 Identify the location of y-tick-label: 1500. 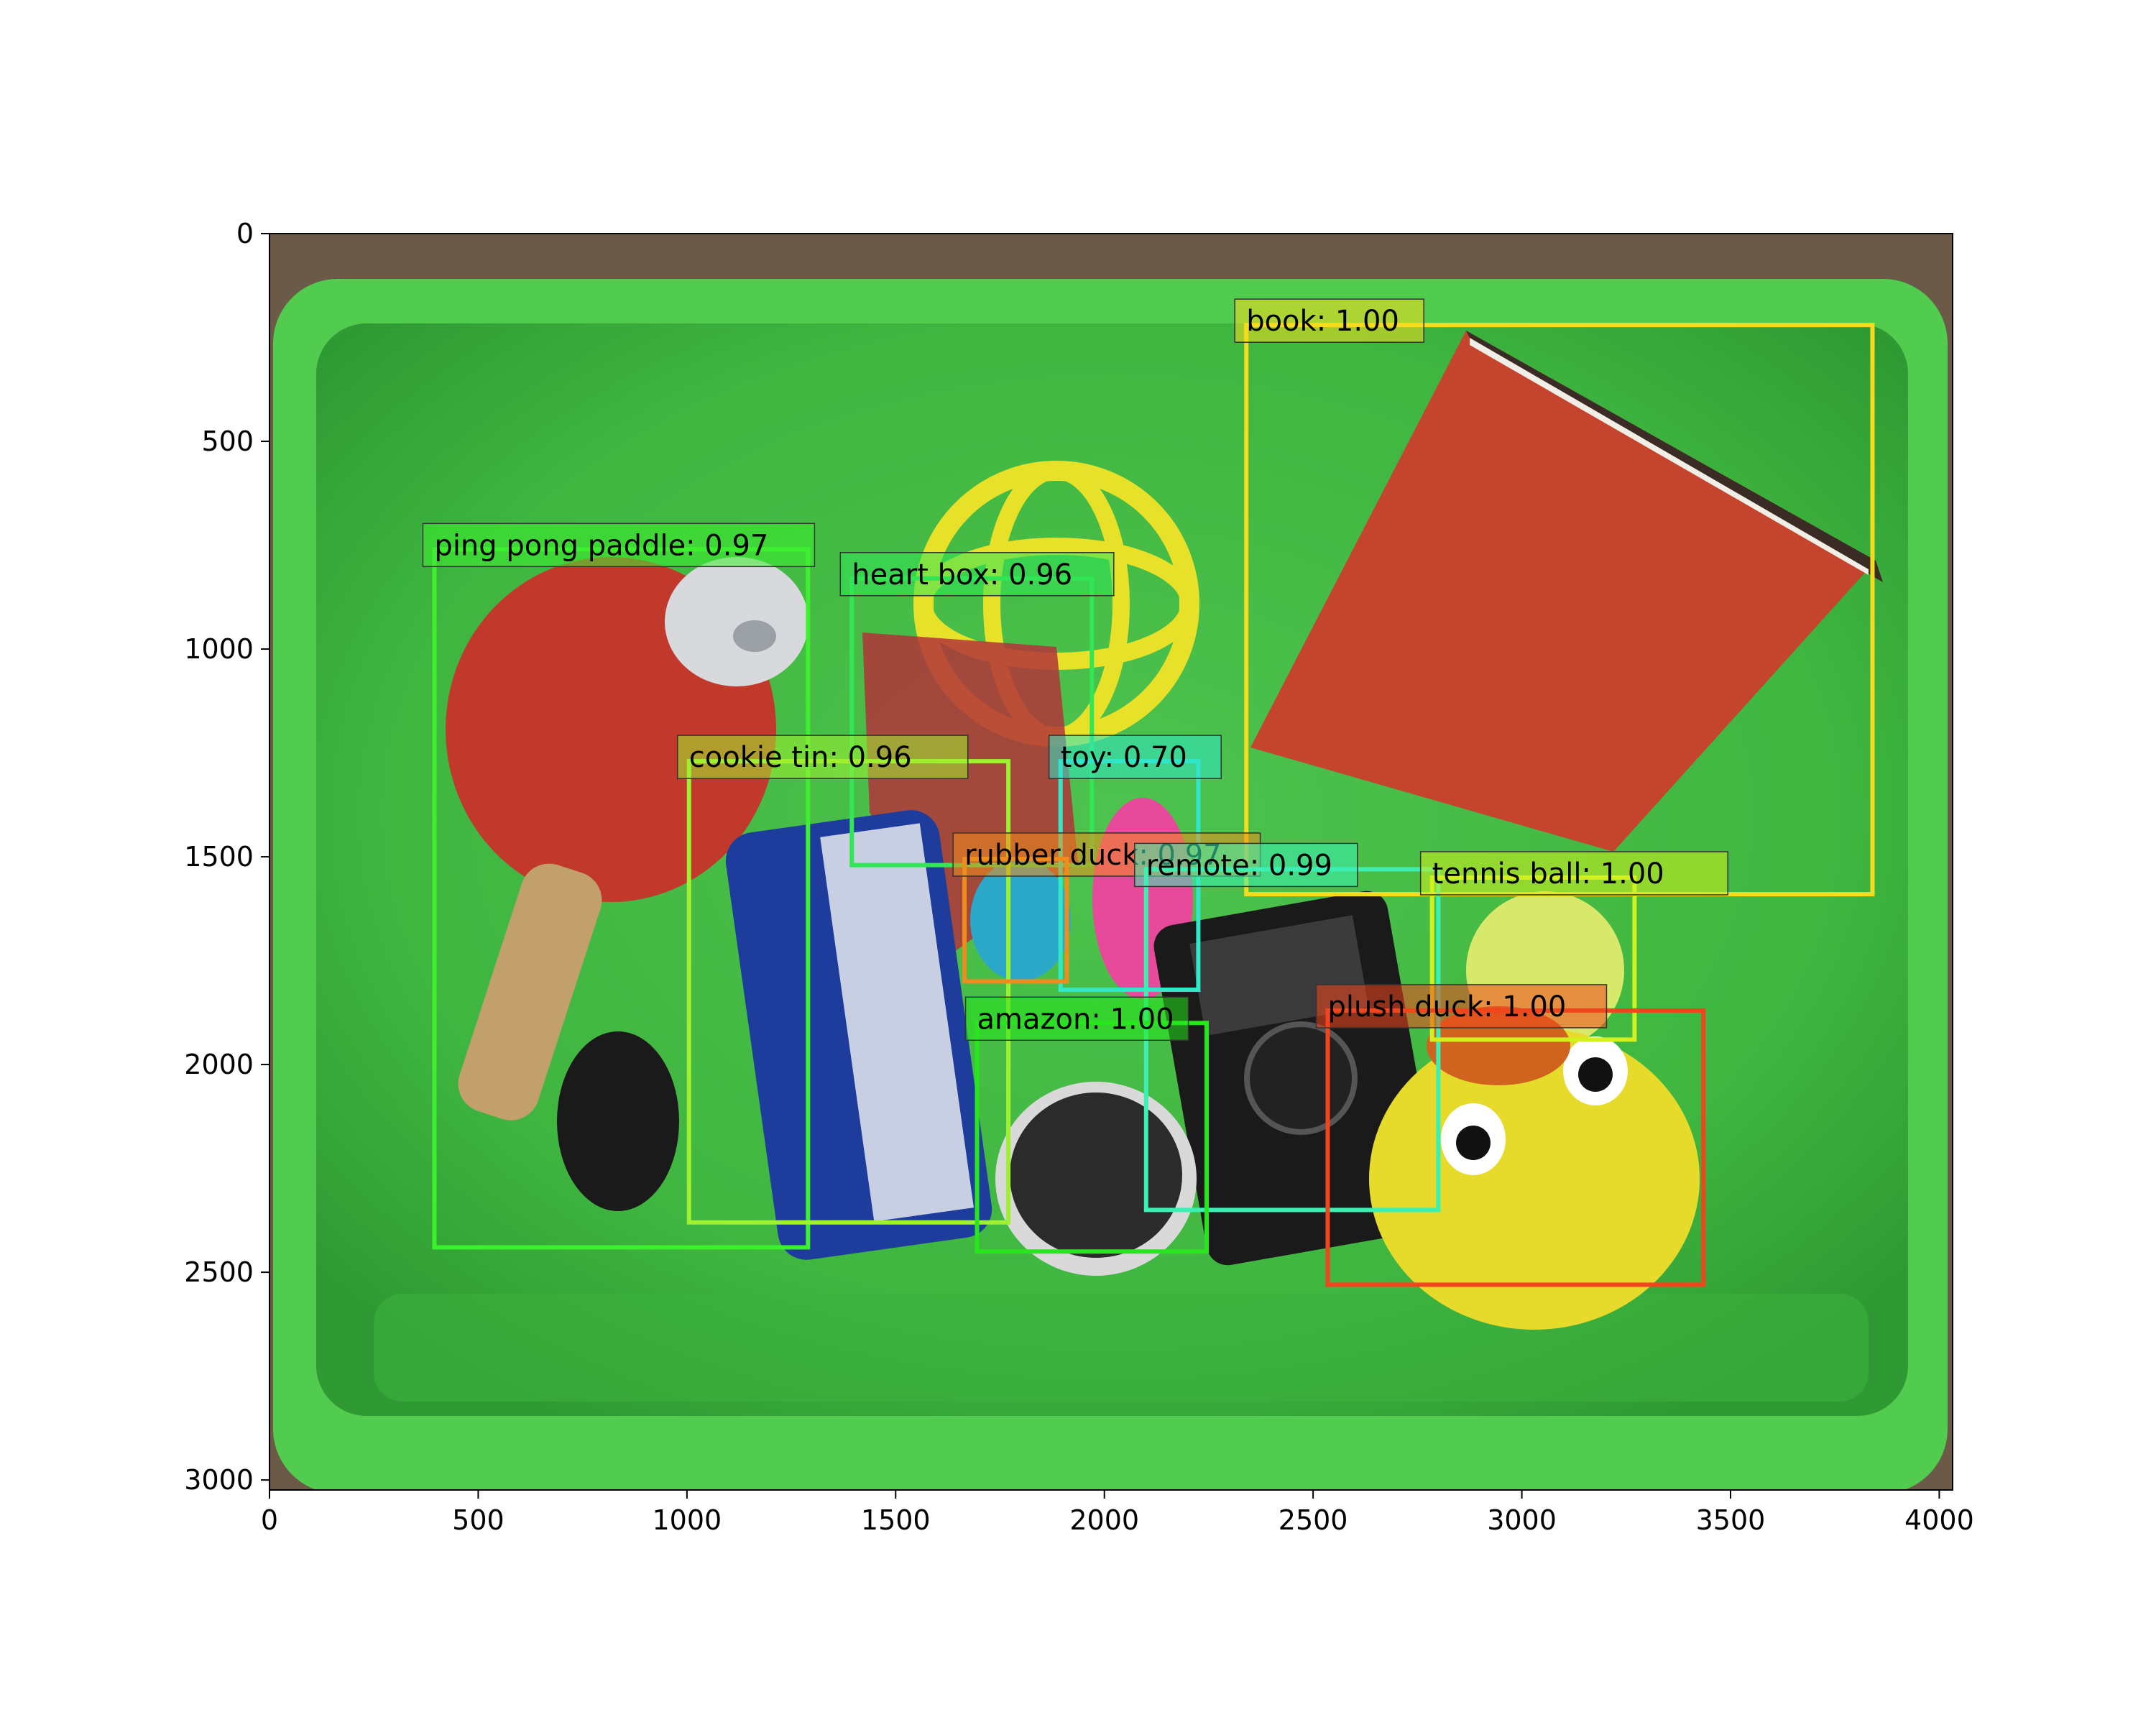
(219, 857).